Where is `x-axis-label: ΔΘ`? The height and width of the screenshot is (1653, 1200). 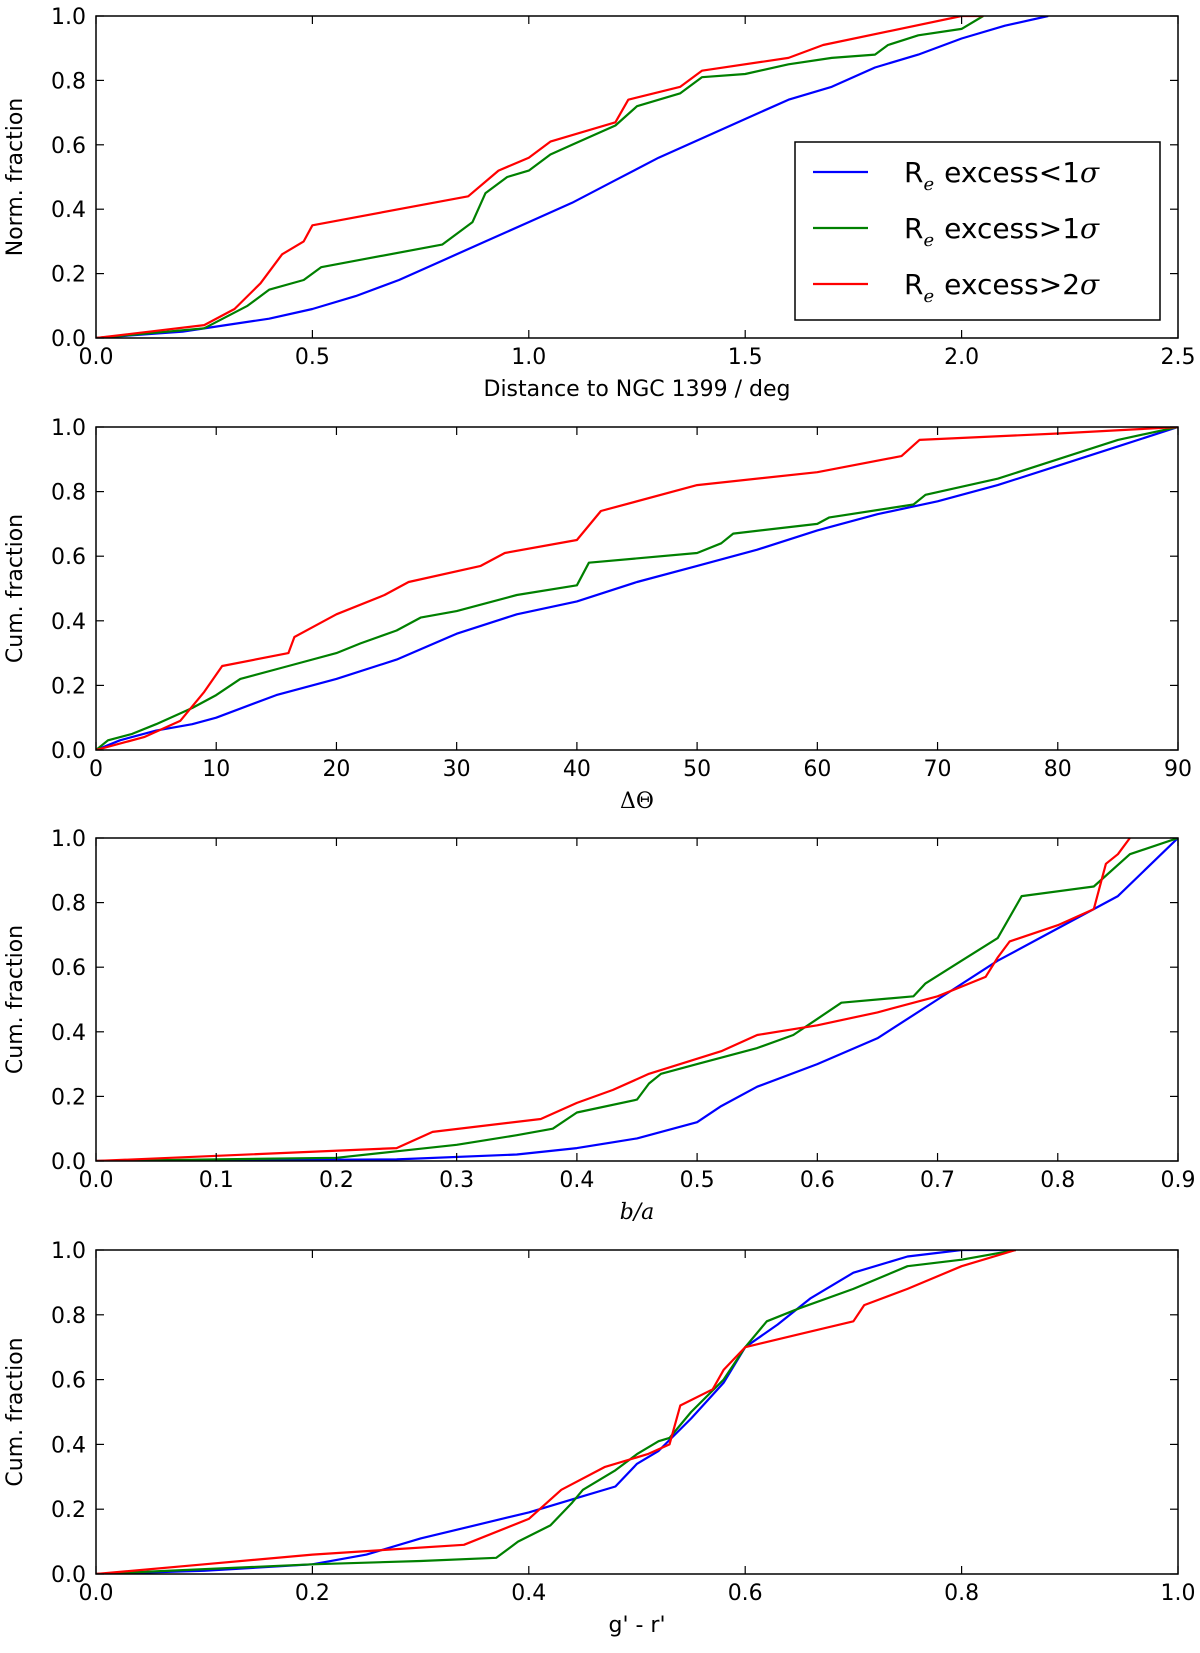 x-axis-label: ΔΘ is located at coordinates (637, 801).